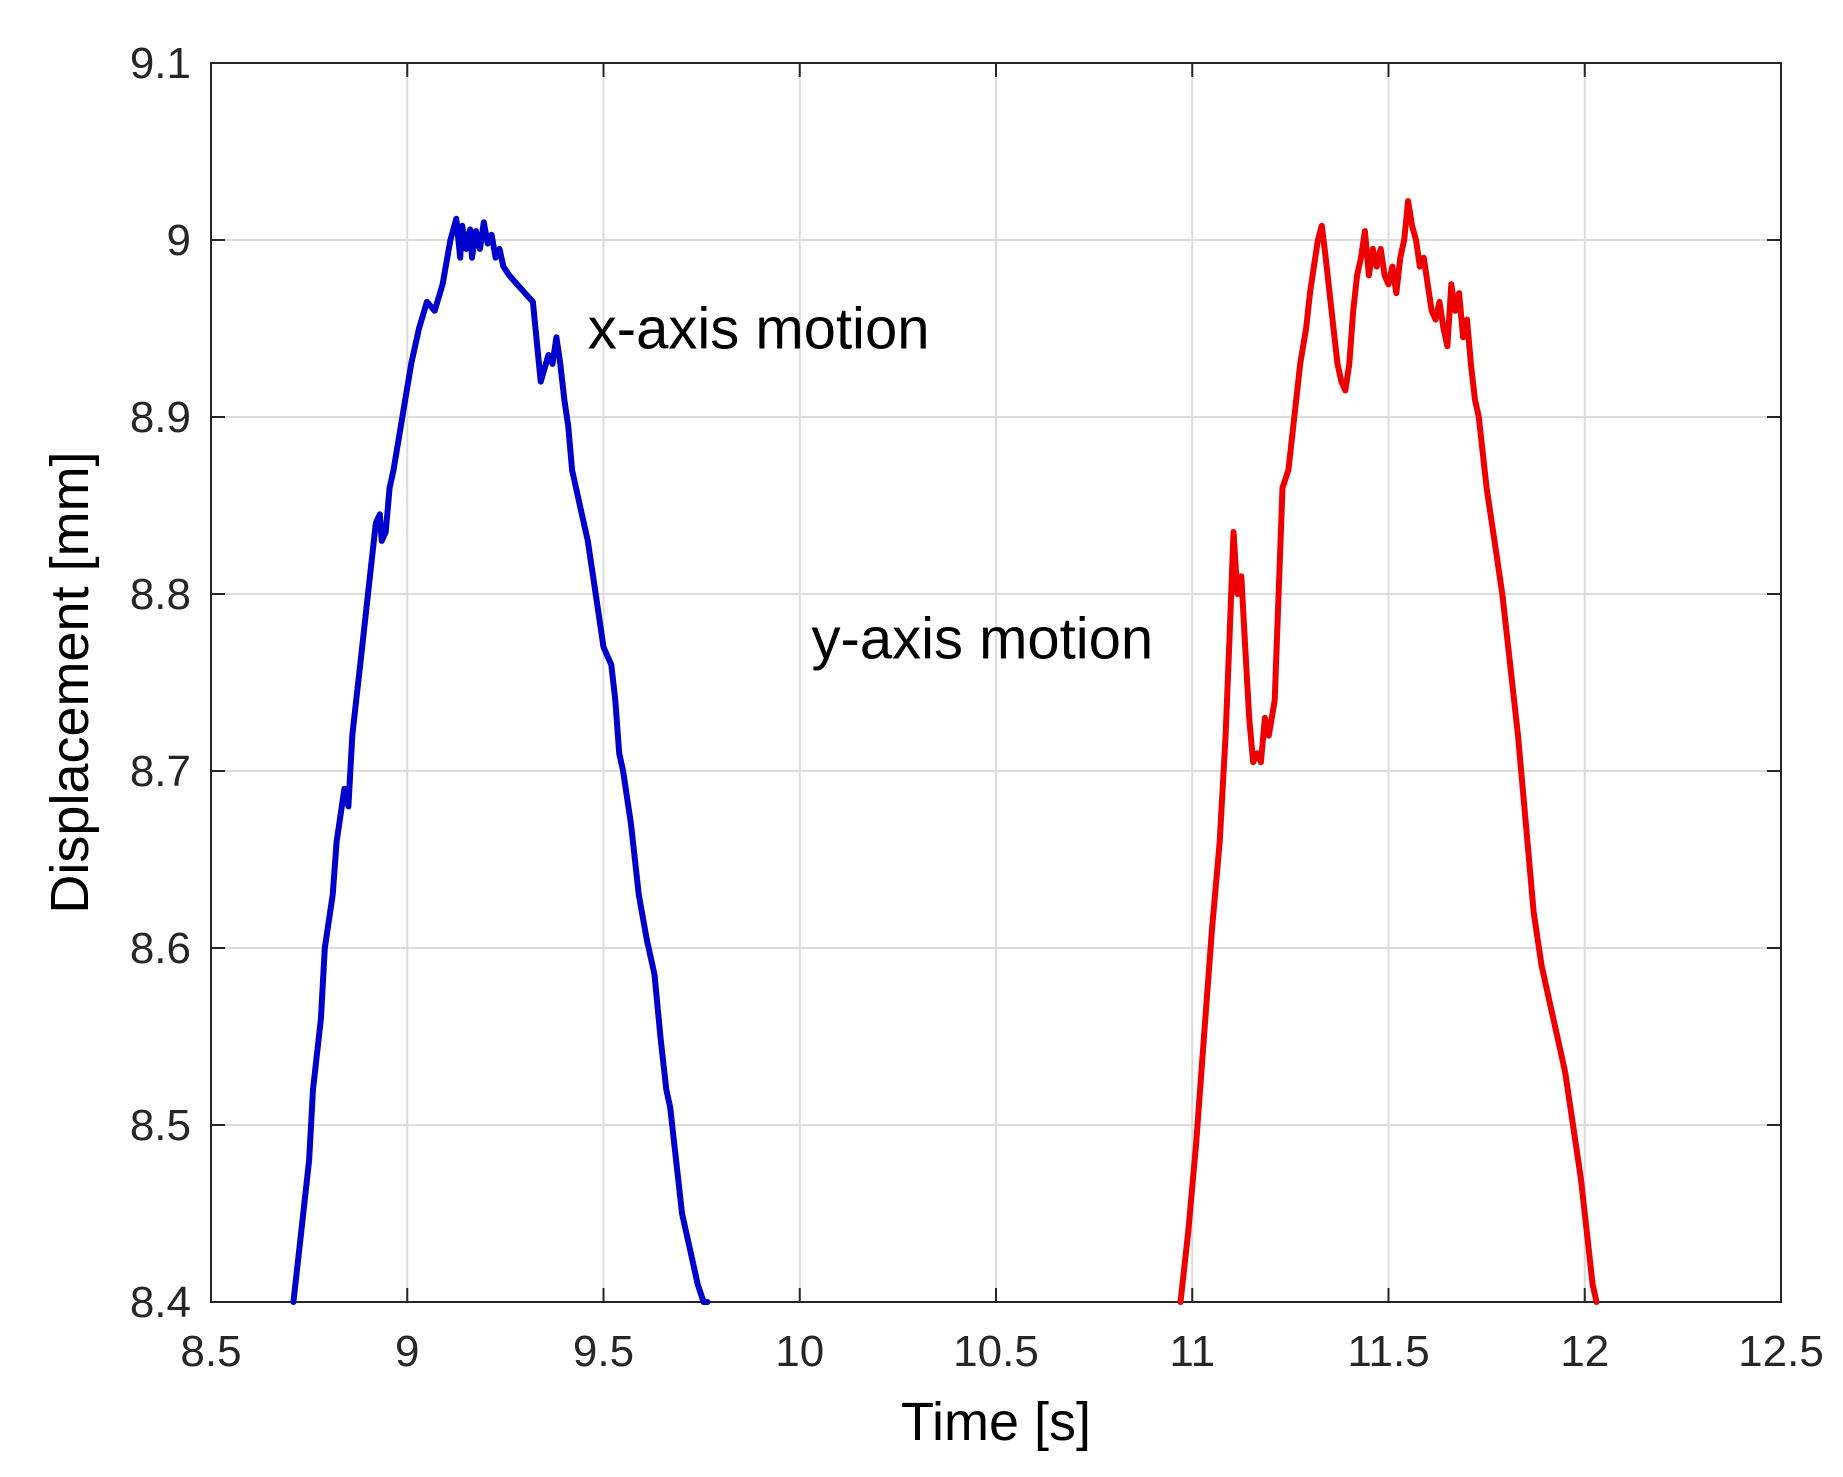  I want to click on x-tick-label: 9.5, so click(603, 1351).